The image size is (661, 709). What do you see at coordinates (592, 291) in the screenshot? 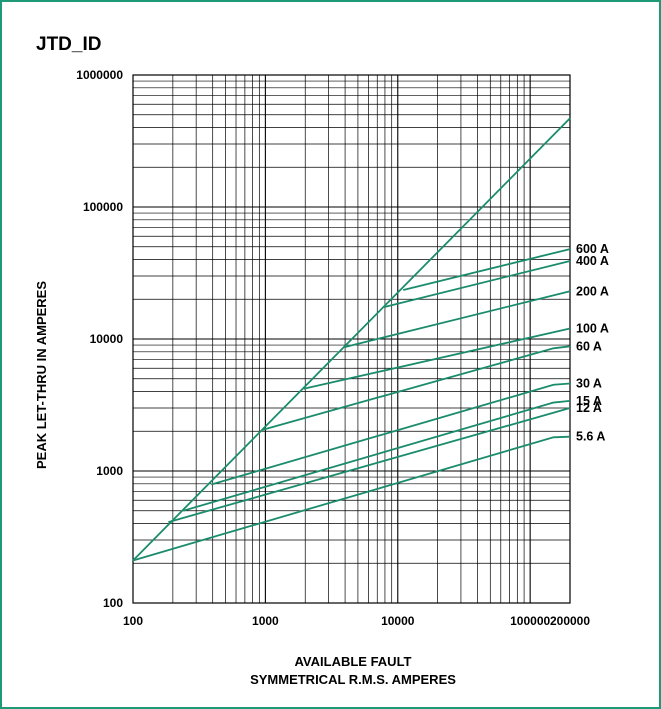
I see `series-label: 200 A` at bounding box center [592, 291].